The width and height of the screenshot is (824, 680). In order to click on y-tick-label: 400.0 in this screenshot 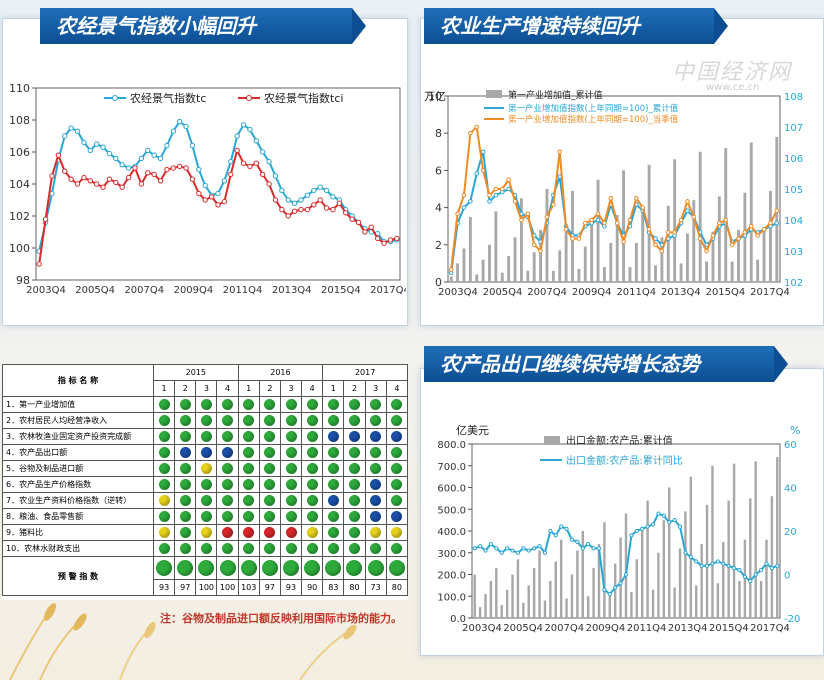, I will do `click(451, 532)`.